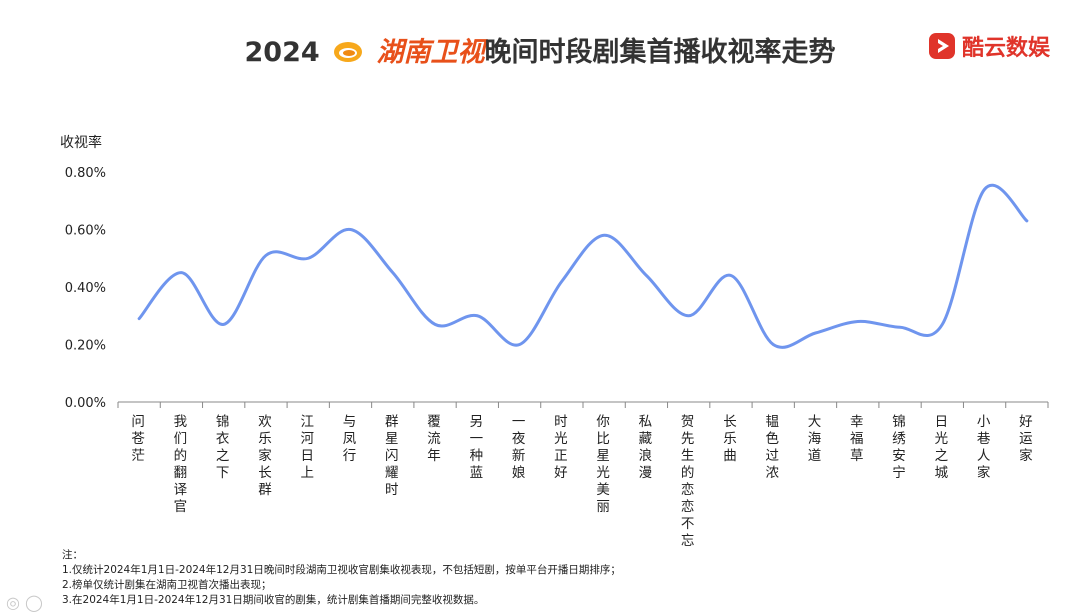 Image resolution: width=1080 pixels, height=616 pixels. I want to click on x-tick-label: 长乐曲, so click(730, 439).